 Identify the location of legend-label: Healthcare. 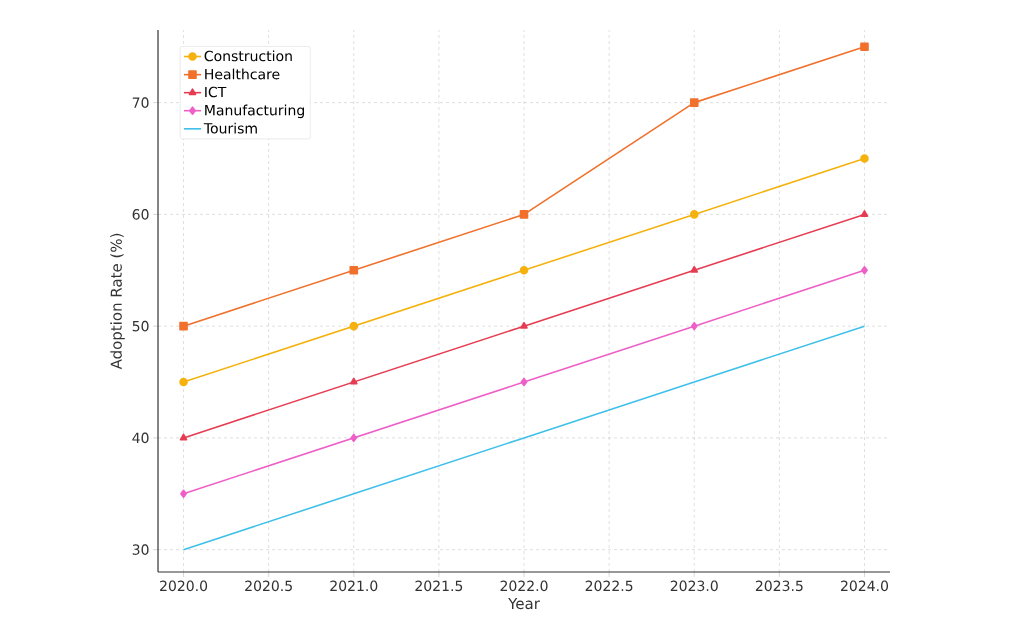
(242, 74).